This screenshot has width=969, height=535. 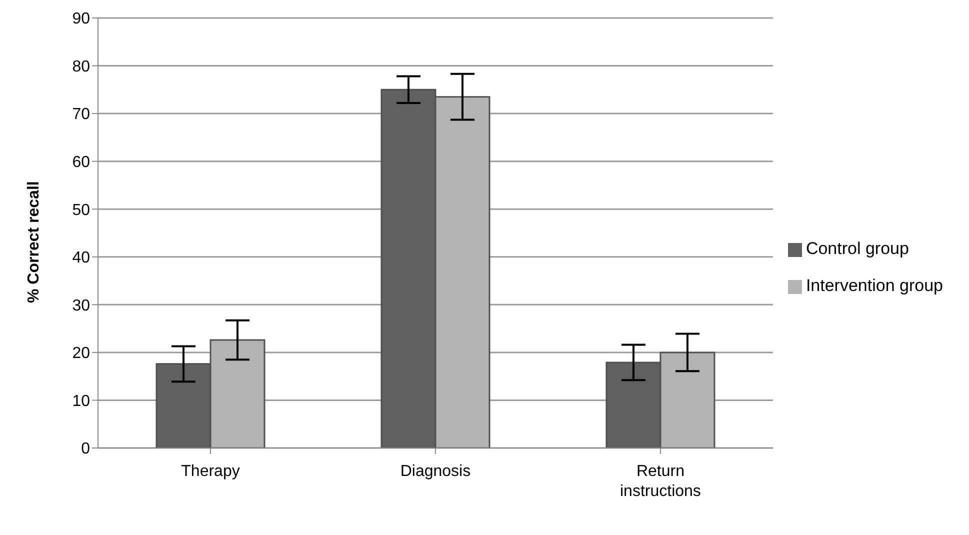 I want to click on y-tick-label: 40, so click(x=81, y=258).